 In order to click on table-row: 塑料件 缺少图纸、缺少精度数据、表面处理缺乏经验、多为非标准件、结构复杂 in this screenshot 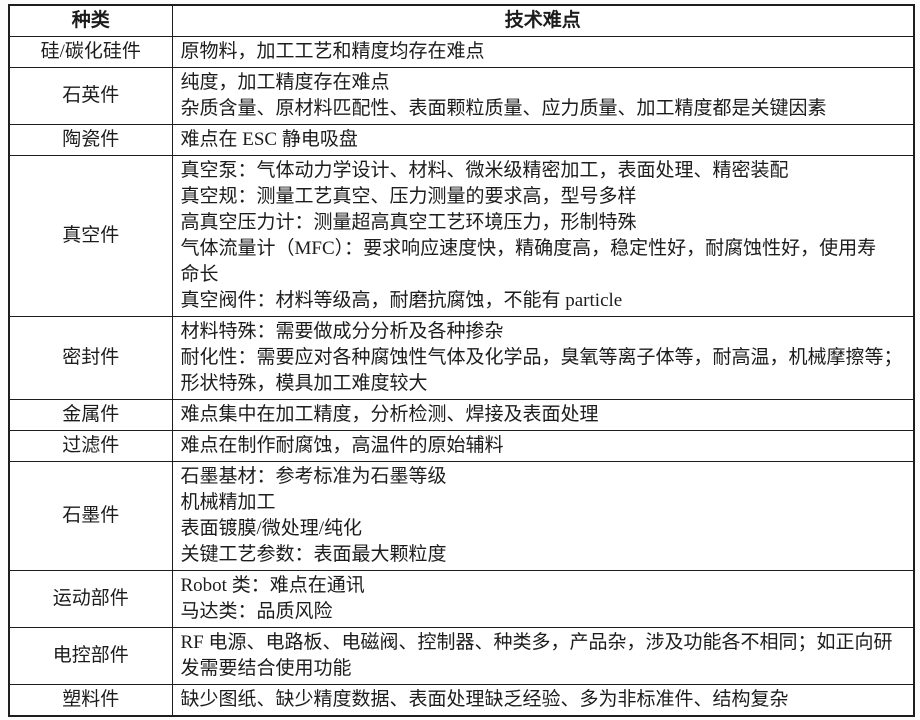, I will do `click(461, 700)`.